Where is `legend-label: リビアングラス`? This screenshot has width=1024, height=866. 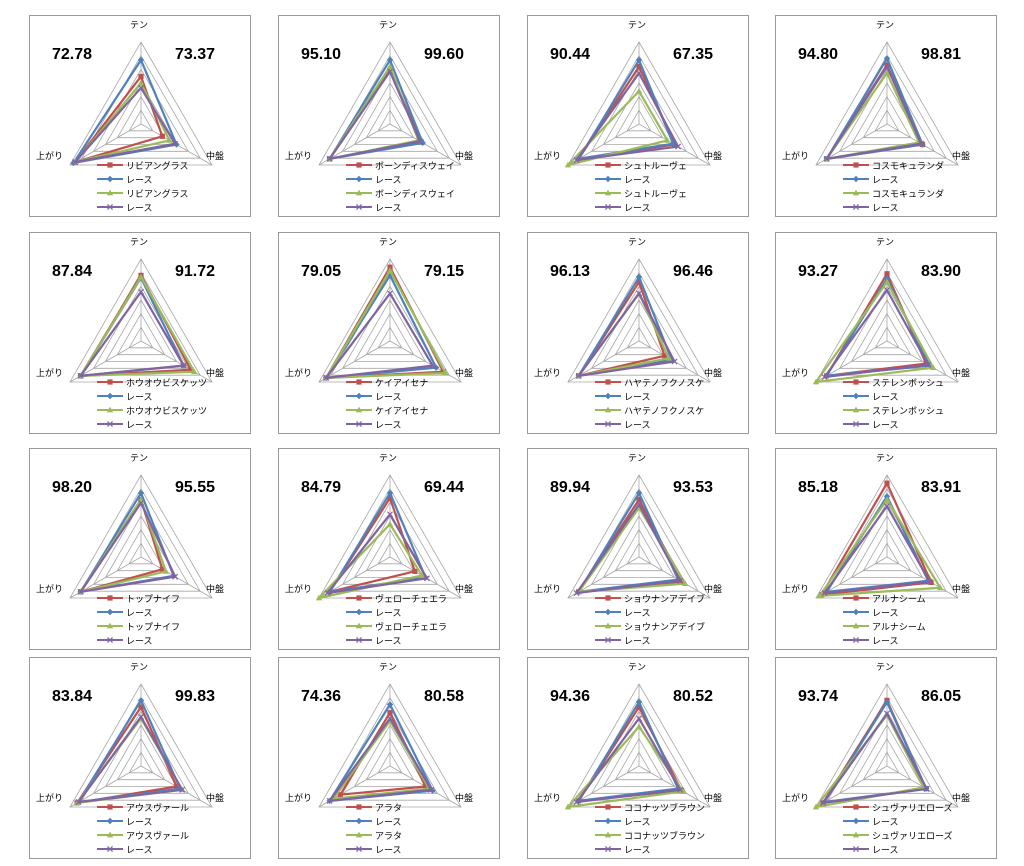
legend-label: リビアングラス is located at coordinates (157, 195).